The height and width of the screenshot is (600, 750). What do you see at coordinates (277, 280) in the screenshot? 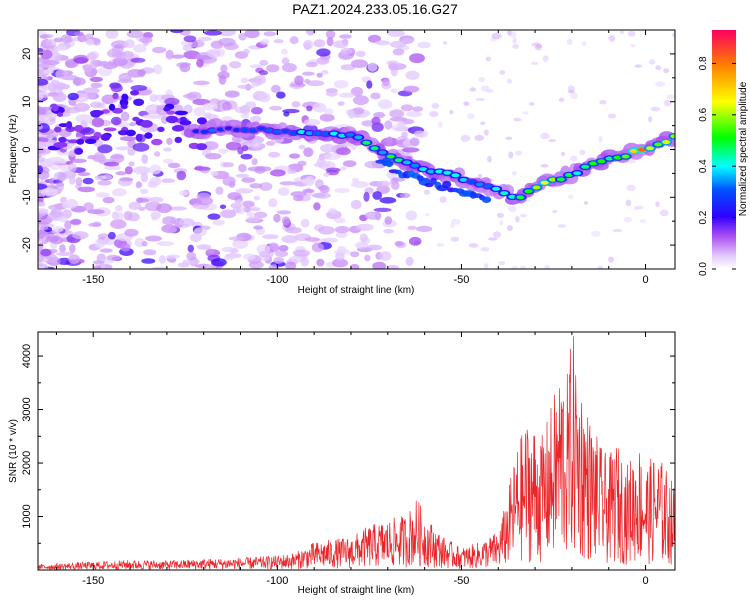
I see `x-tick-label: -100` at bounding box center [277, 280].